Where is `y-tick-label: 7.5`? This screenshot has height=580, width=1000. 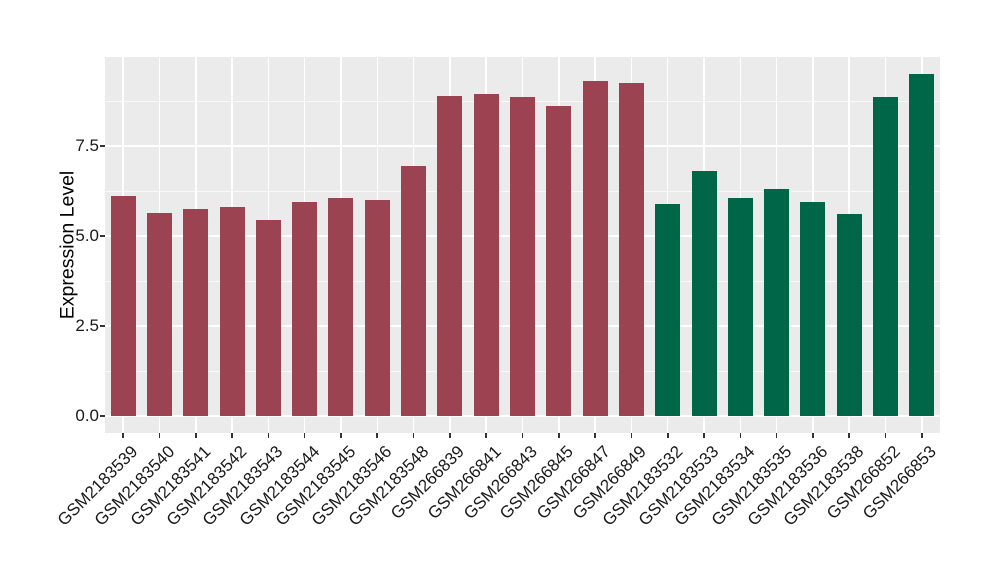
y-tick-label: 7.5 is located at coordinates (87, 145).